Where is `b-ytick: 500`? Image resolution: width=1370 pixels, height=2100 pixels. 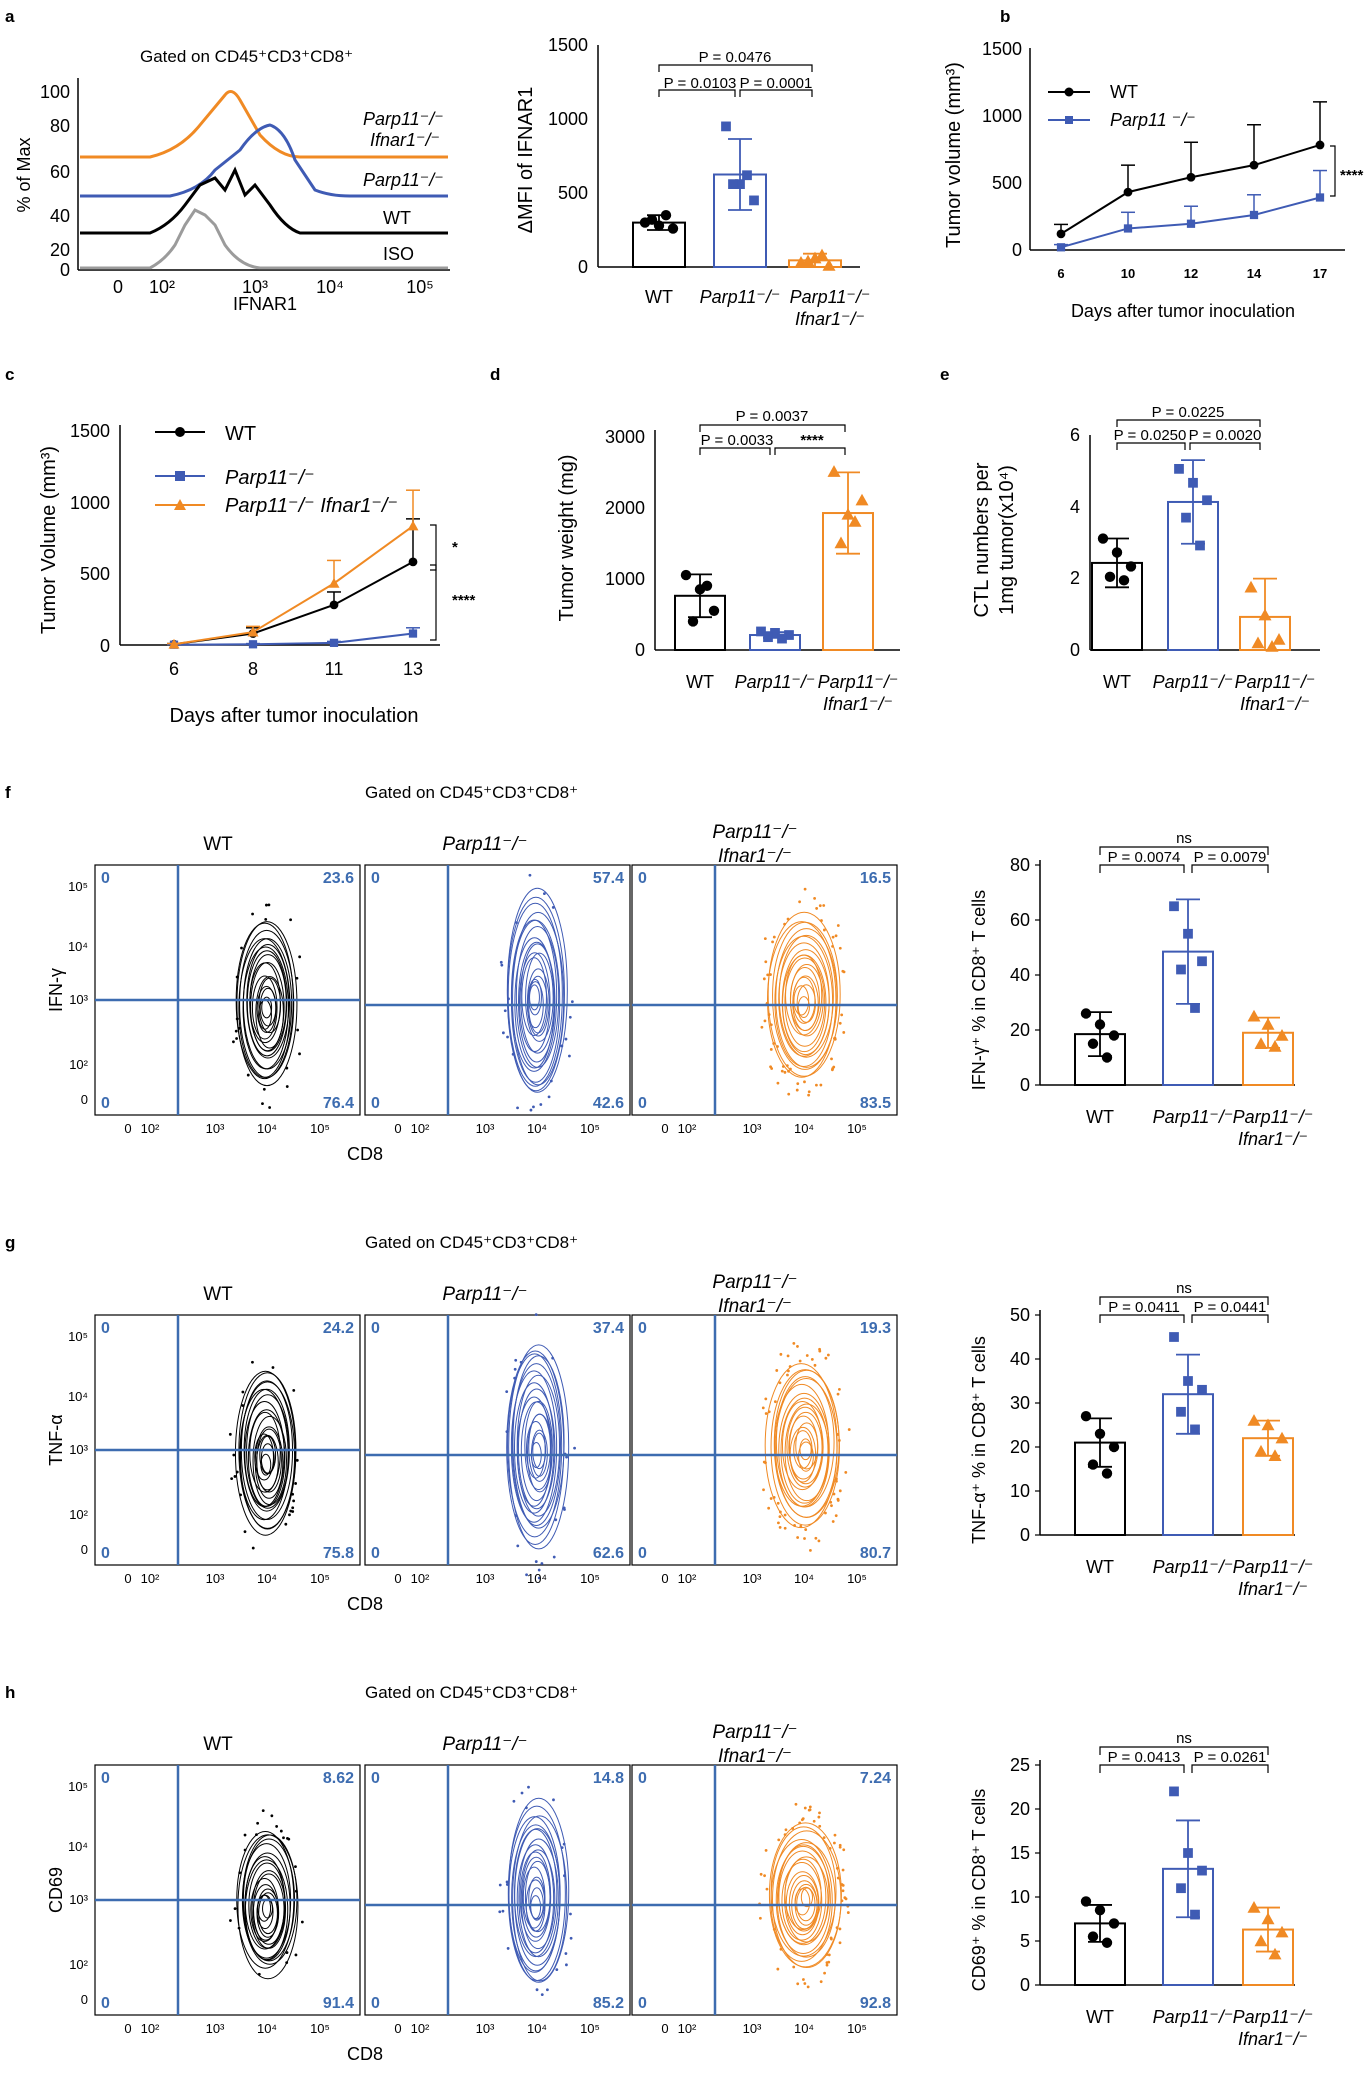 b-ytick: 500 is located at coordinates (1007, 183).